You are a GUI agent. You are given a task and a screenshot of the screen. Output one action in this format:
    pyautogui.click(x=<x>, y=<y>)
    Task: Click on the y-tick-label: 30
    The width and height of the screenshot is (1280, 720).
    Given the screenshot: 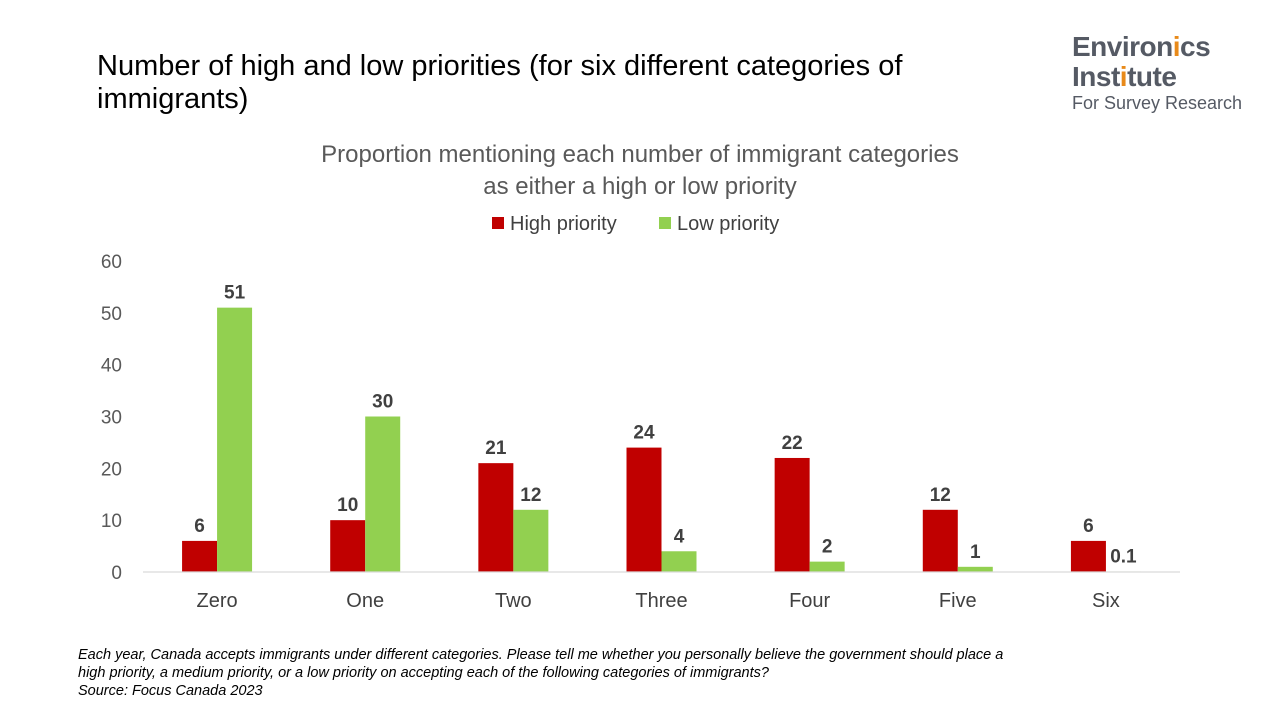 What is the action you would take?
    pyautogui.click(x=111, y=418)
    